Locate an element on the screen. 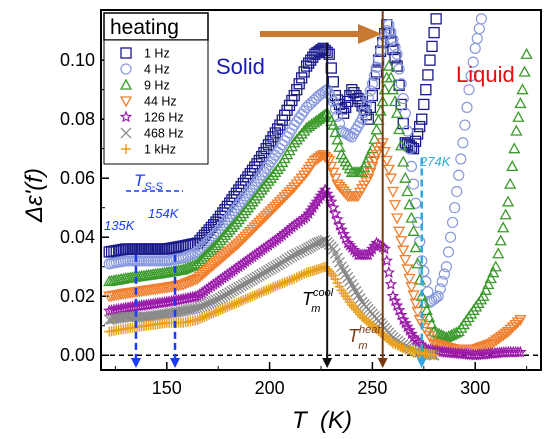 Image resolution: width=550 pixels, height=439 pixels. T-s-s-135-arrowhead is located at coordinates (135, 363).